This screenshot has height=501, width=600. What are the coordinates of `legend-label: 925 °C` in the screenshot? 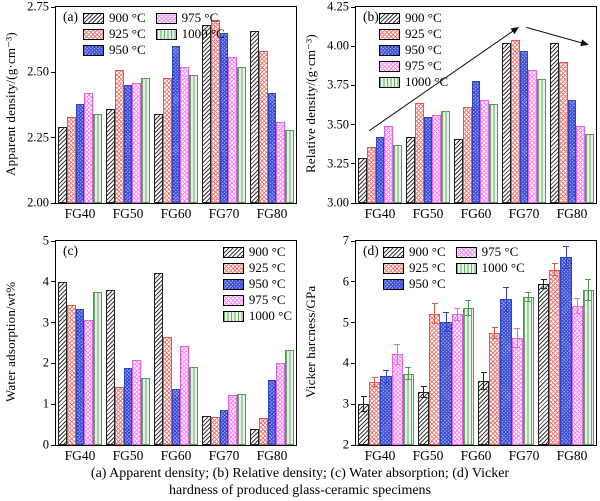 It's located at (127, 33).